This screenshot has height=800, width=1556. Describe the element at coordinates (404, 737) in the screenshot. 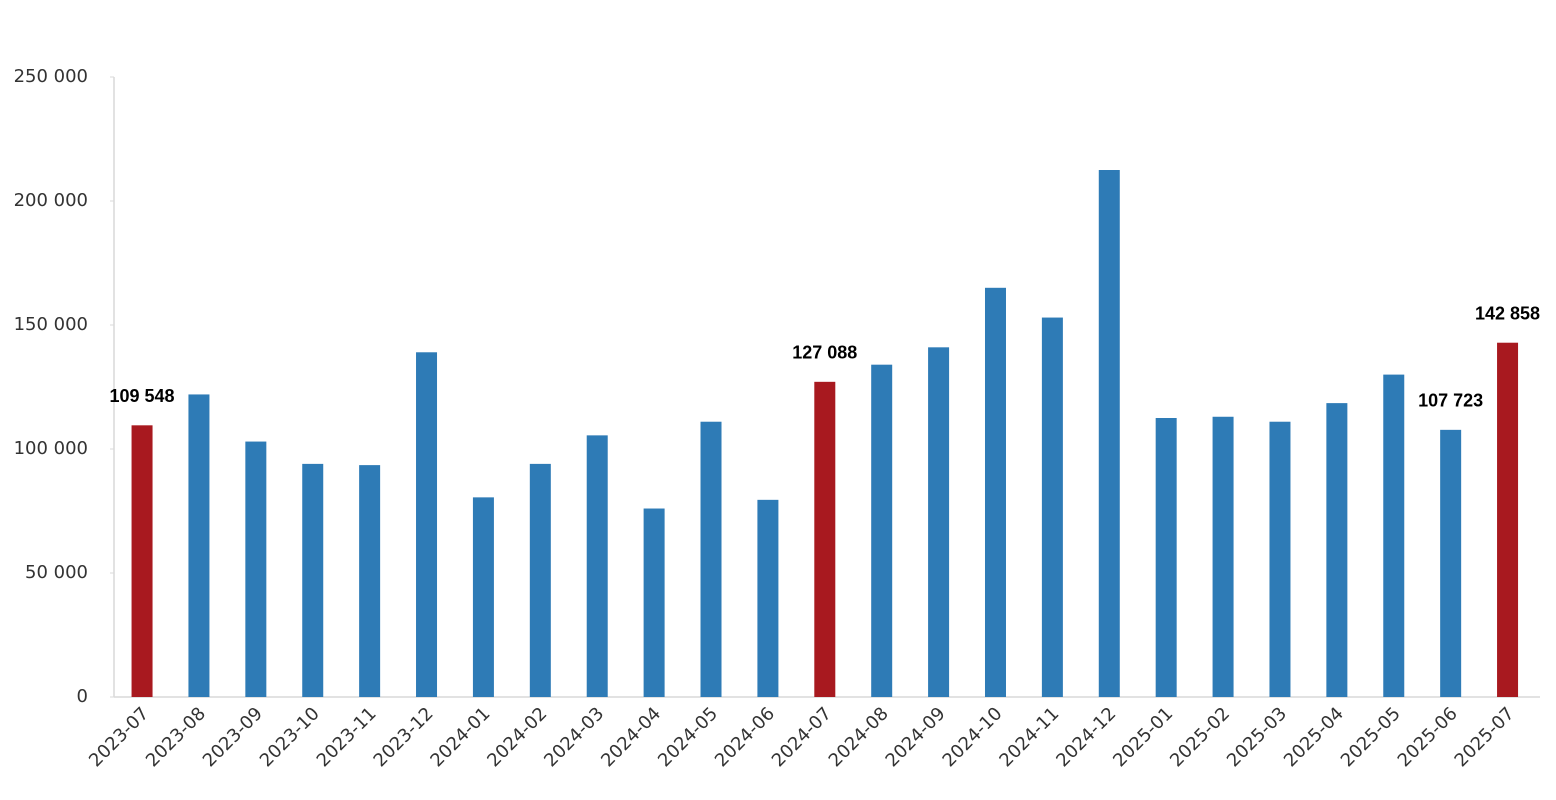

I see `x-tick-label: 2023-12` at that location.